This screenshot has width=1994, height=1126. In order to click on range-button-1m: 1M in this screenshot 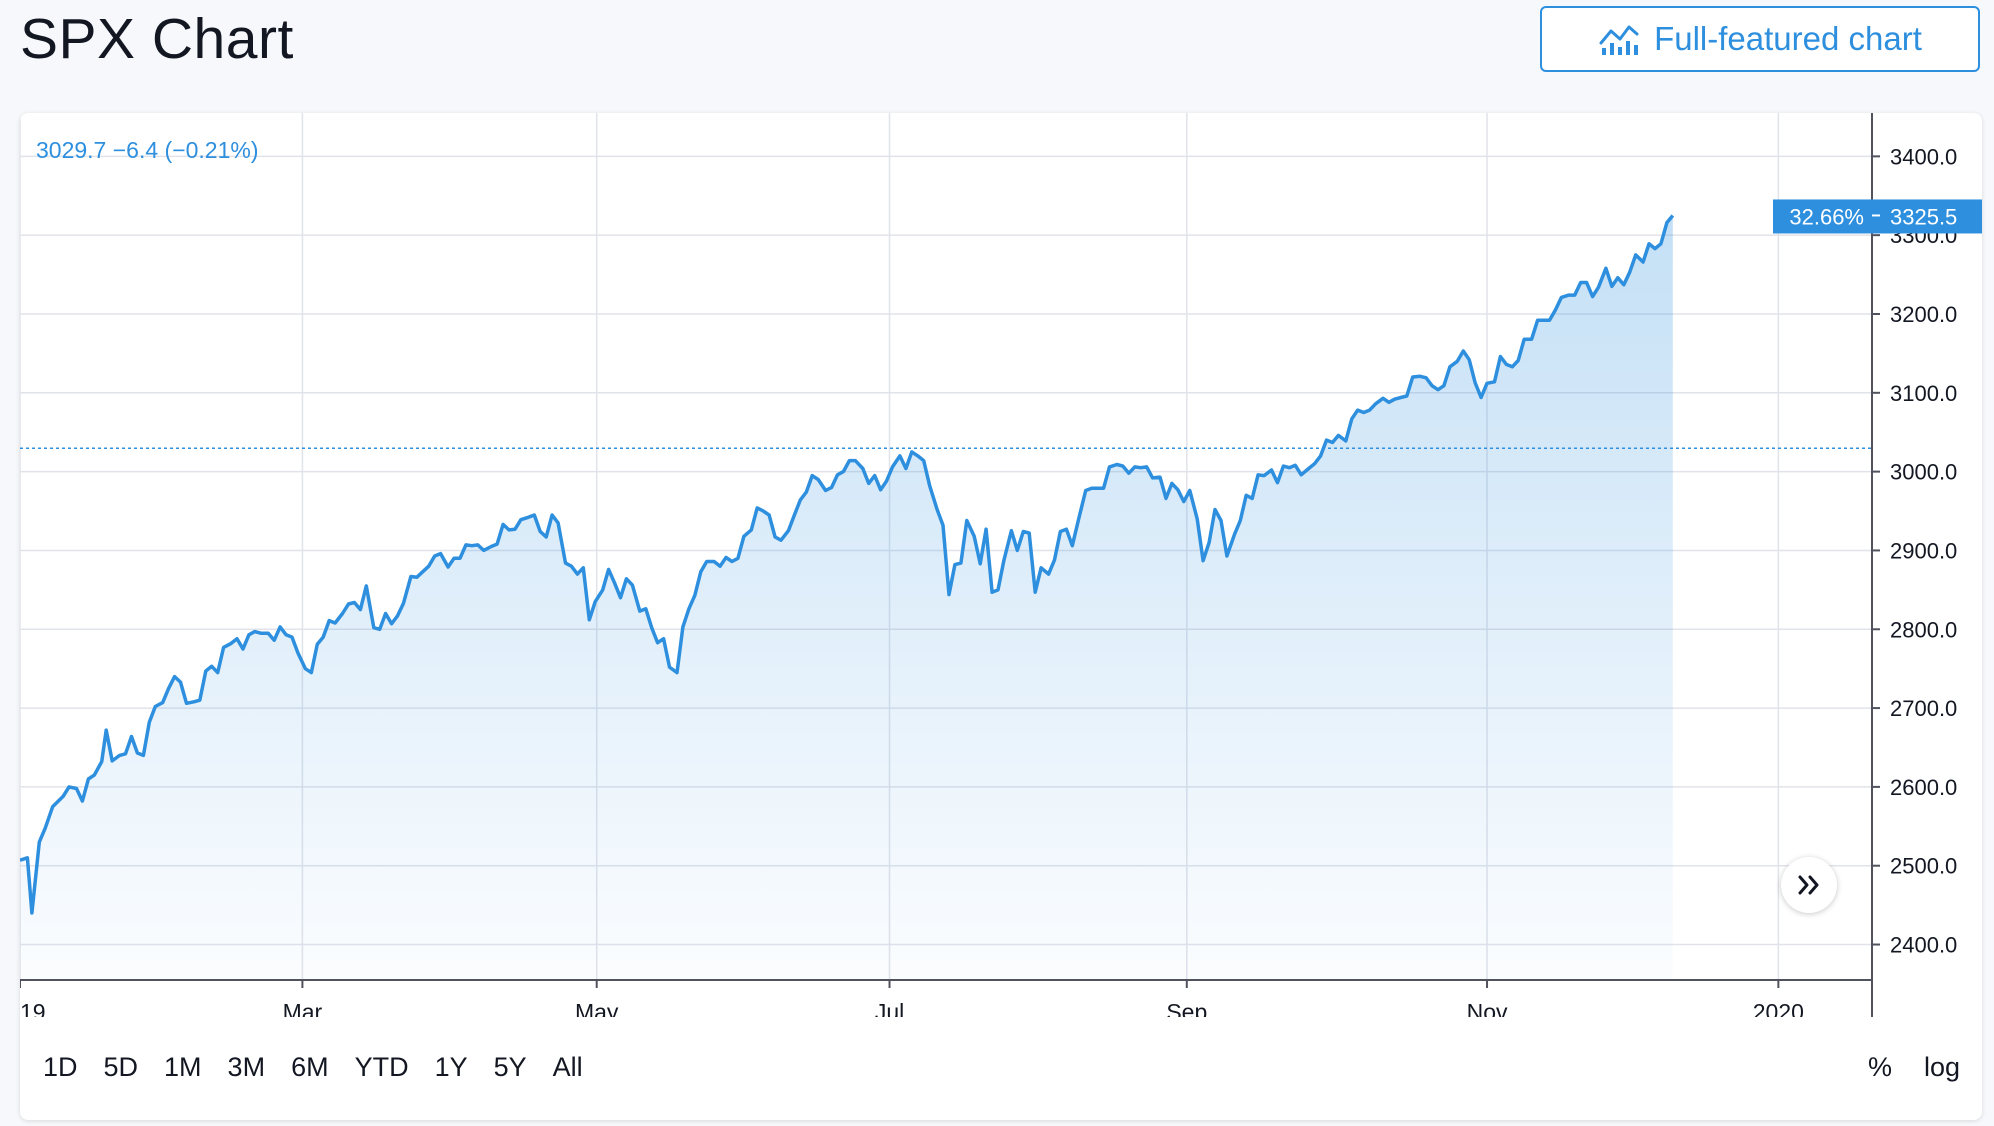, I will do `click(183, 1067)`.